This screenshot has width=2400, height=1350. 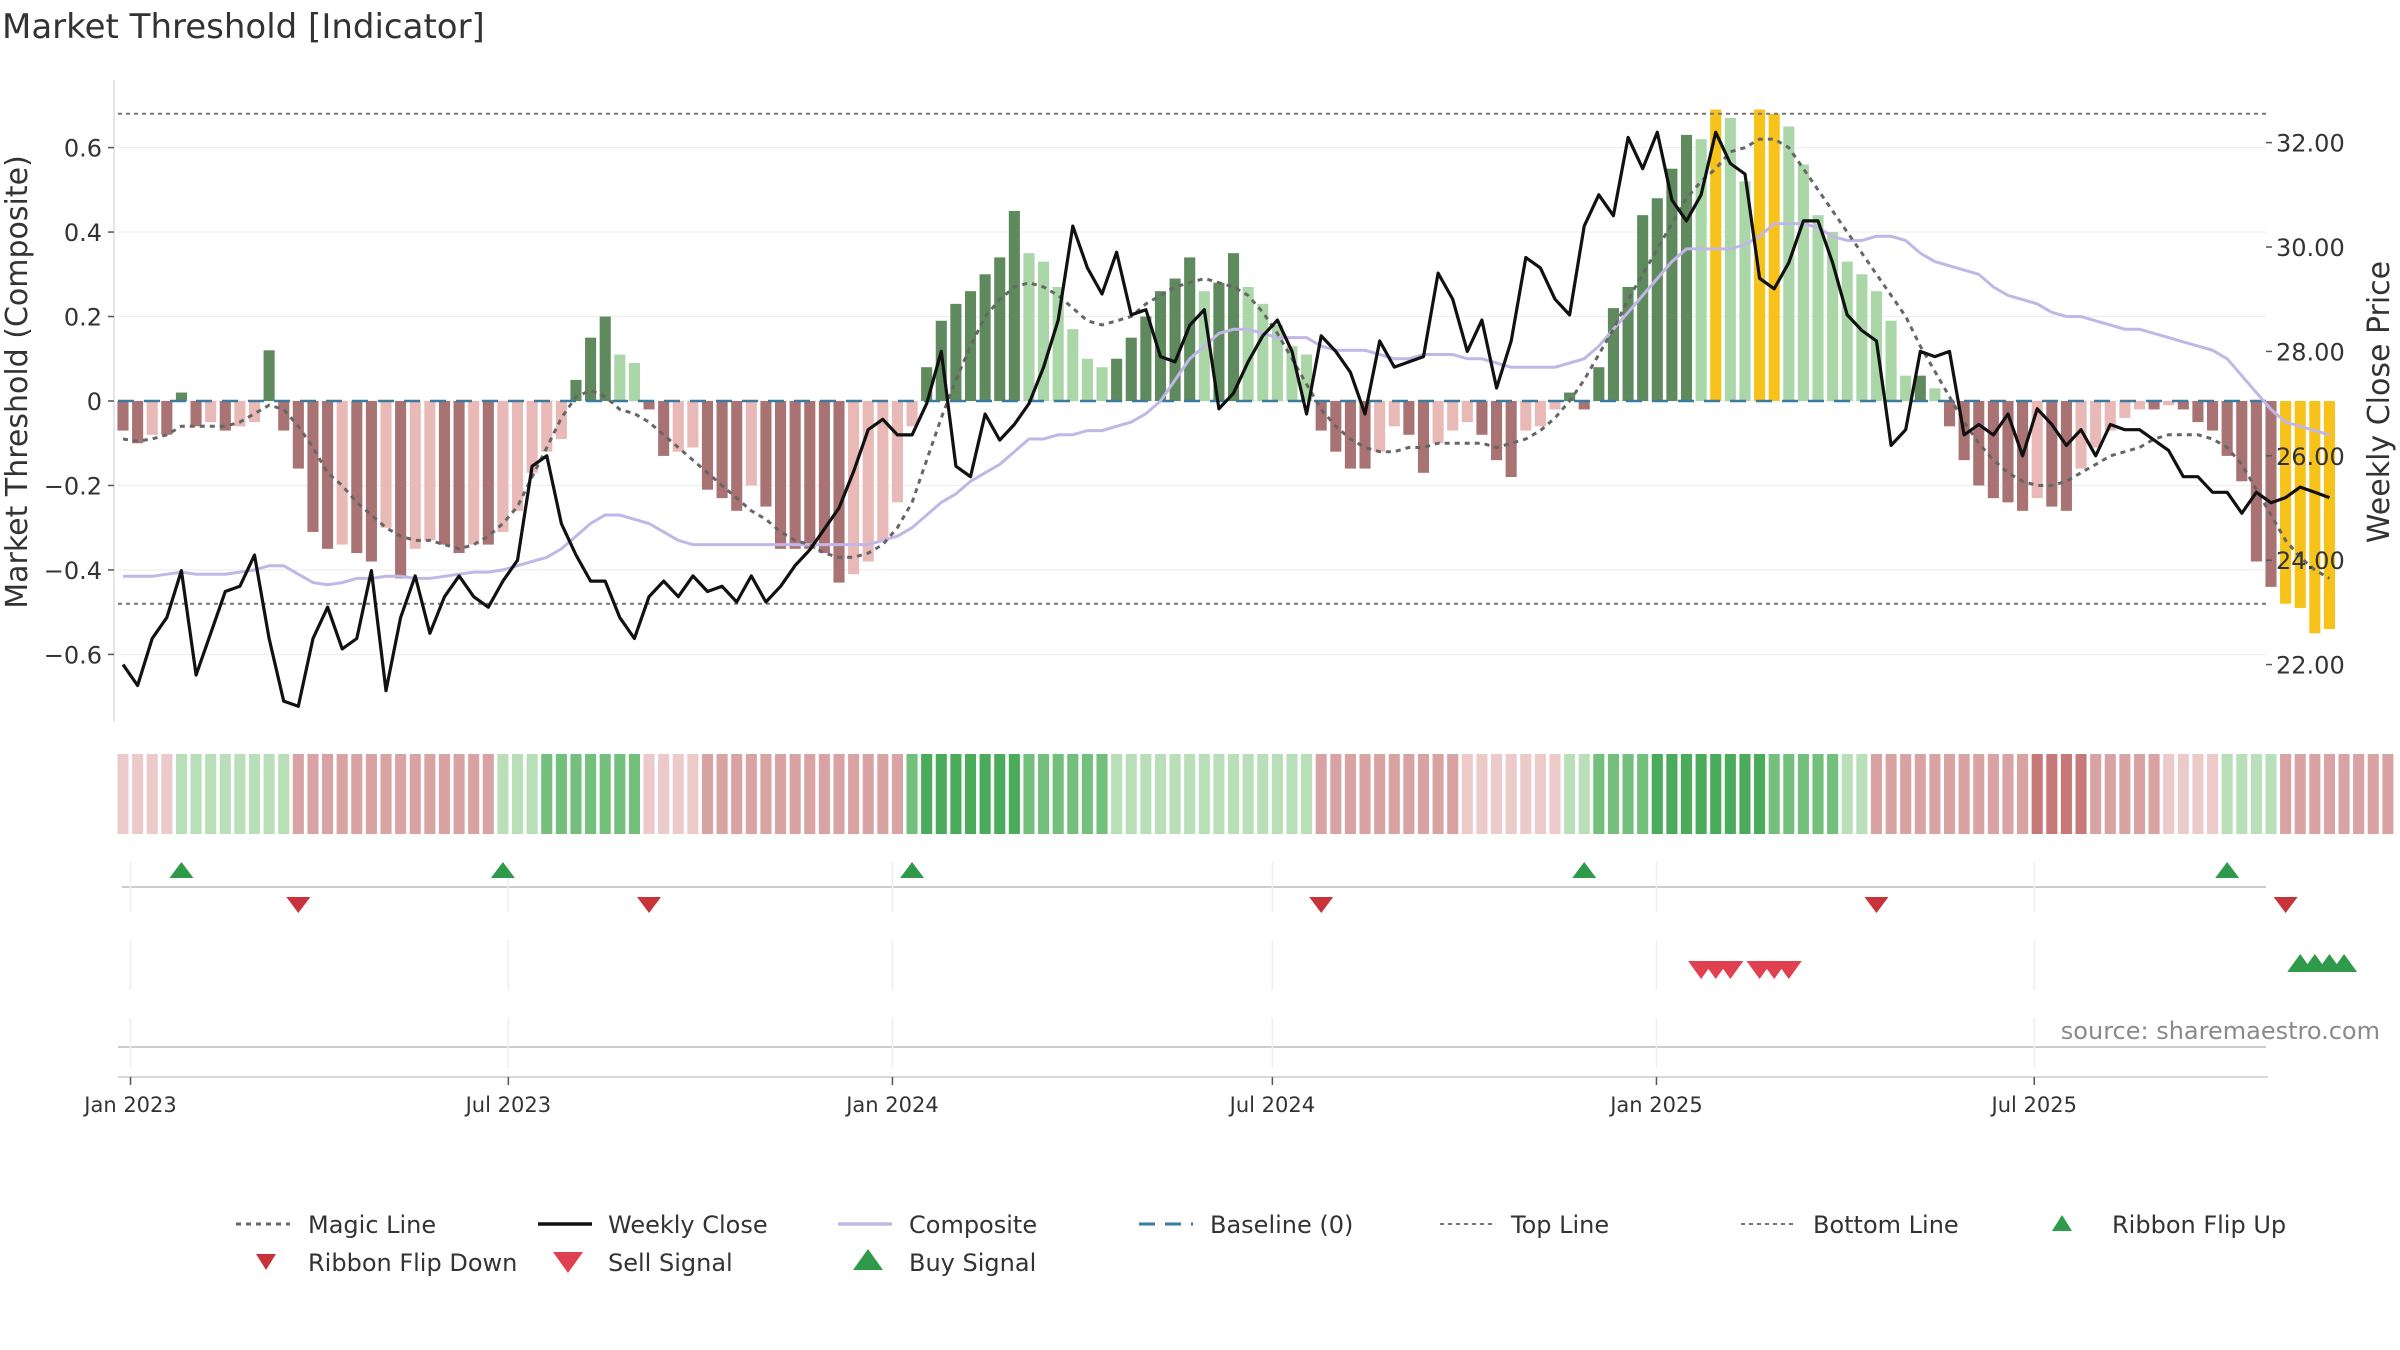 What do you see at coordinates (972, 1263) in the screenshot?
I see `legend-buy-signal-label: Buy Signal` at bounding box center [972, 1263].